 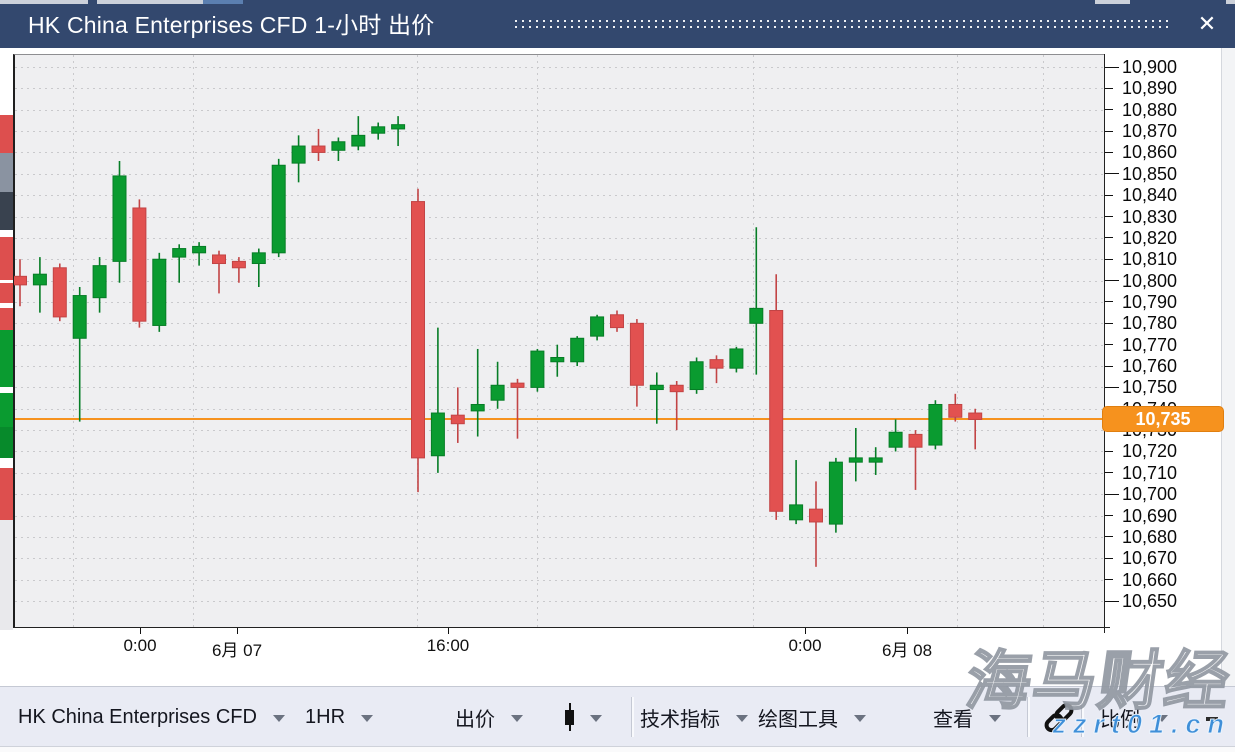 I want to click on link-button, so click(x=1059, y=717).